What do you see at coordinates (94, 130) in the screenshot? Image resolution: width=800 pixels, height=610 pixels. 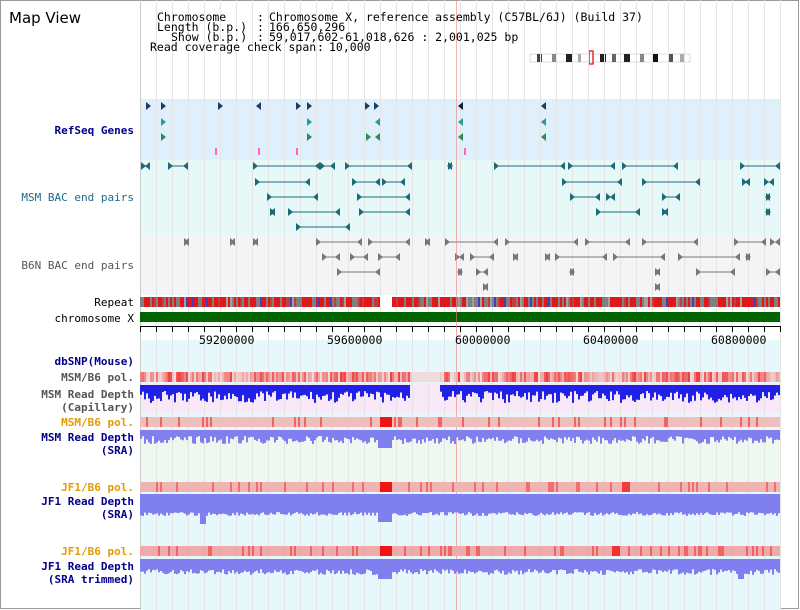 I see `track-label-refseq: RefSeq Genes` at bounding box center [94, 130].